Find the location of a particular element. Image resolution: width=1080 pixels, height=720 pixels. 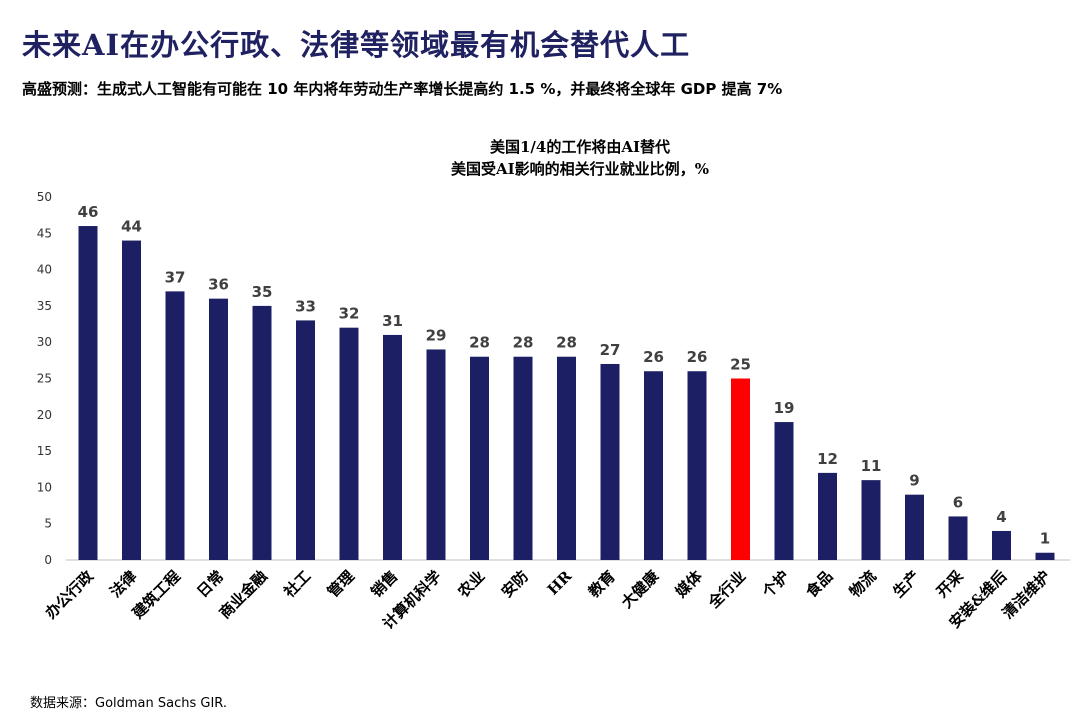

chart-title: 美国1/4的工作将由AI替代 is located at coordinates (579, 147).